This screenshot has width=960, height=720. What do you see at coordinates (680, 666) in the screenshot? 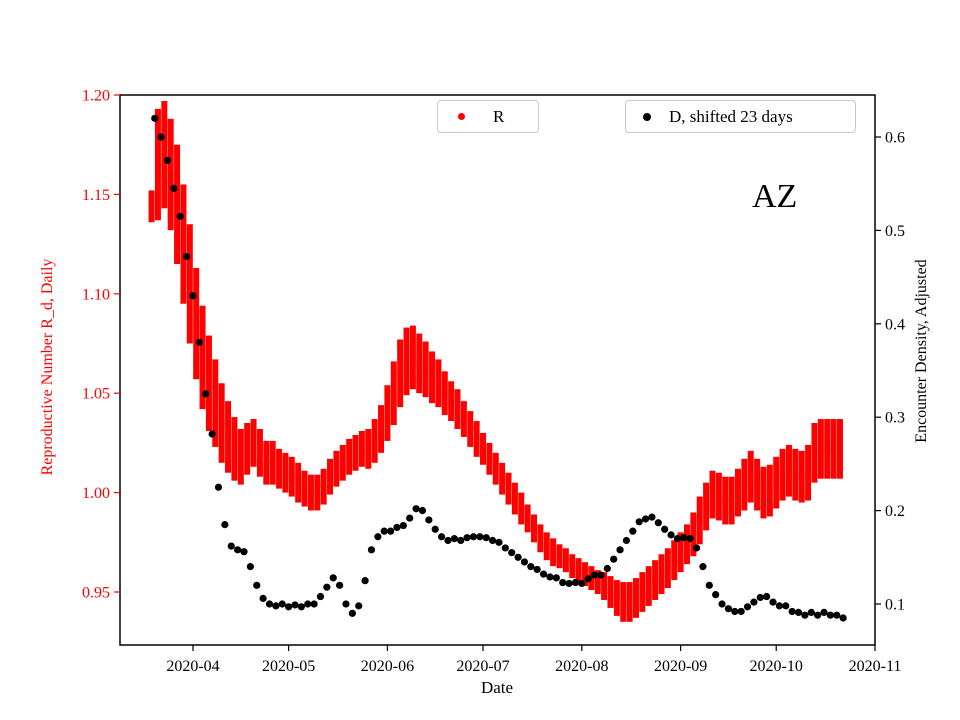
I see `x-tick-label: 2020-09` at bounding box center [680, 666].